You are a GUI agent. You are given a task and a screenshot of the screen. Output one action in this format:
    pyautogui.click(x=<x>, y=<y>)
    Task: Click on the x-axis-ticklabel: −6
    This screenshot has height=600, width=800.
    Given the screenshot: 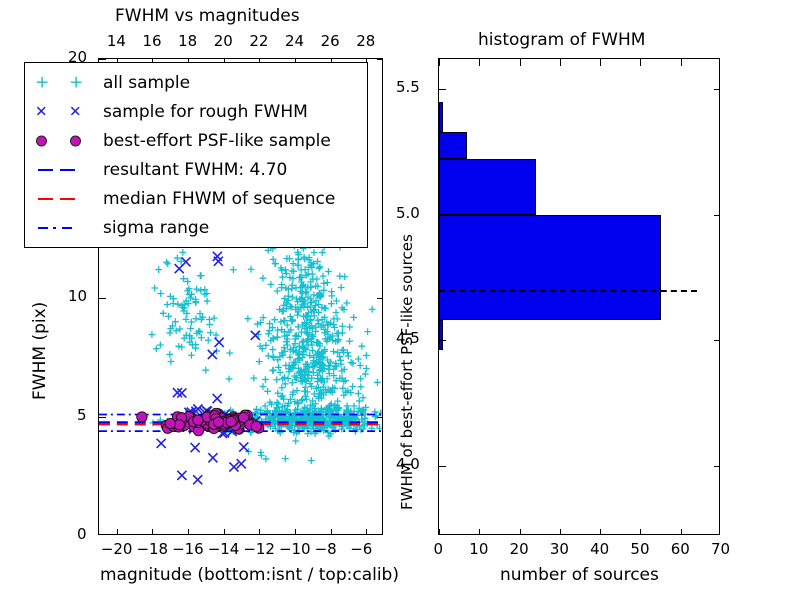 What is the action you would take?
    pyautogui.click(x=361, y=549)
    